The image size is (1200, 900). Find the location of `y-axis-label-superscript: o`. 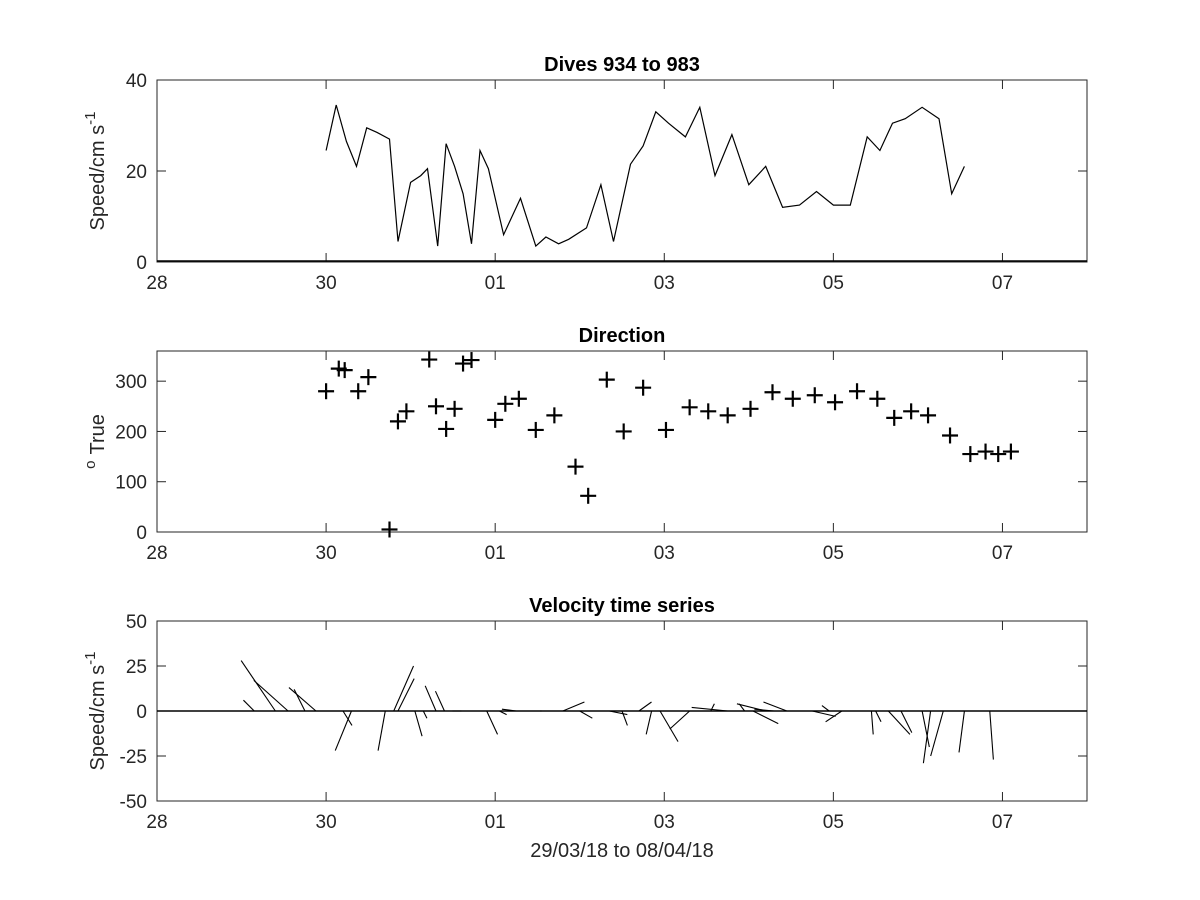

y-axis-label-superscript: o is located at coordinates (90, 465).